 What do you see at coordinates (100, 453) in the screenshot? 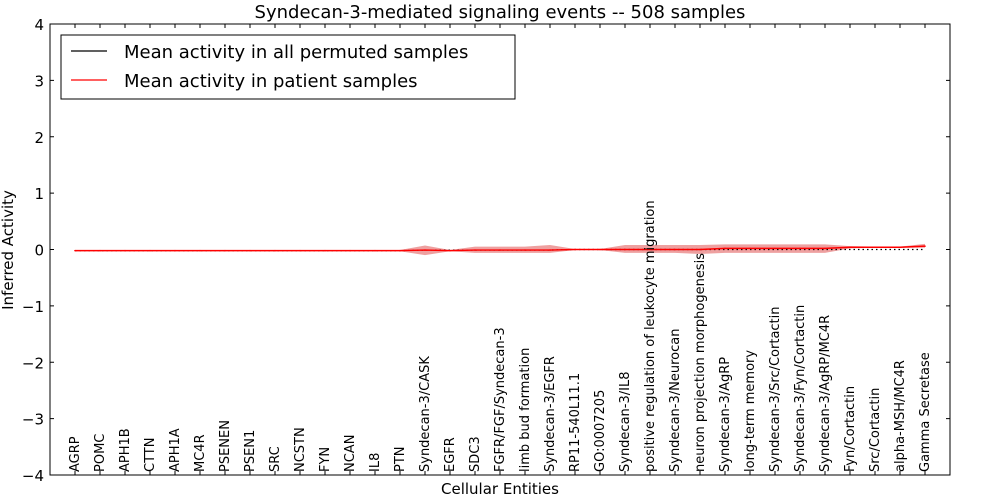
I see `x-tick-label: POMC` at bounding box center [100, 453].